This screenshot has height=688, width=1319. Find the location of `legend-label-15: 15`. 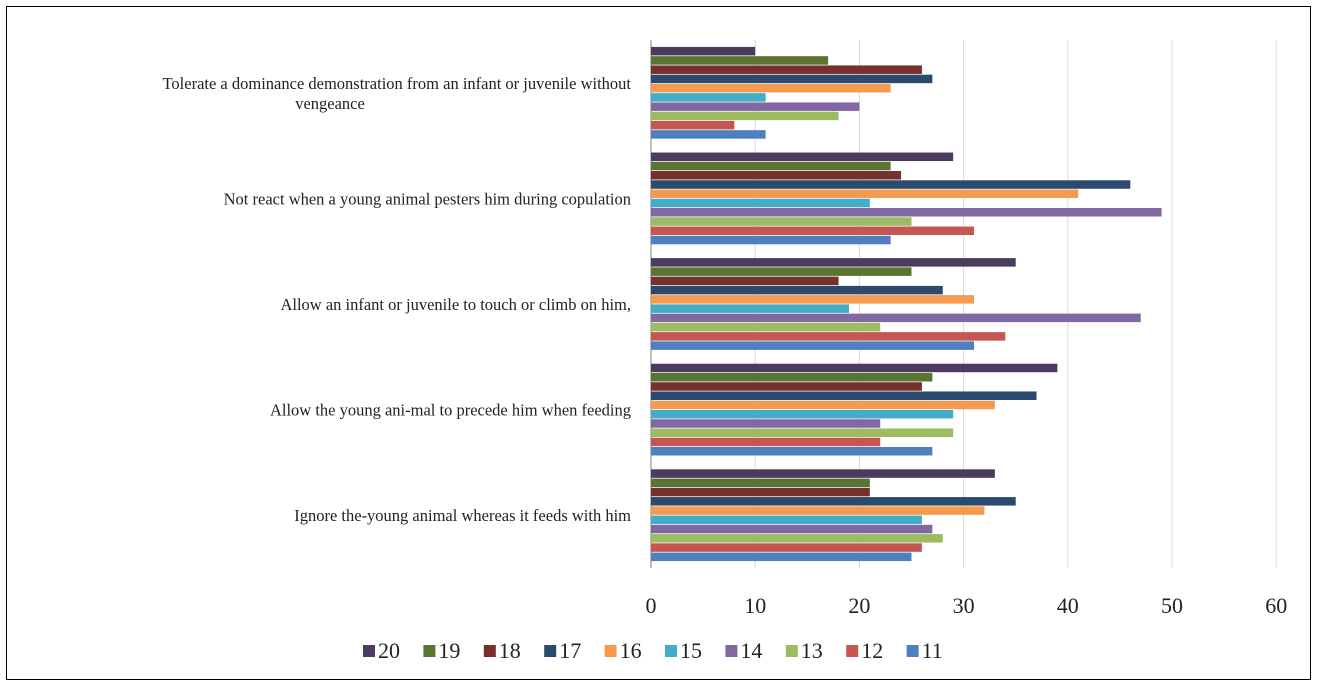

legend-label-15: 15 is located at coordinates (691, 650).